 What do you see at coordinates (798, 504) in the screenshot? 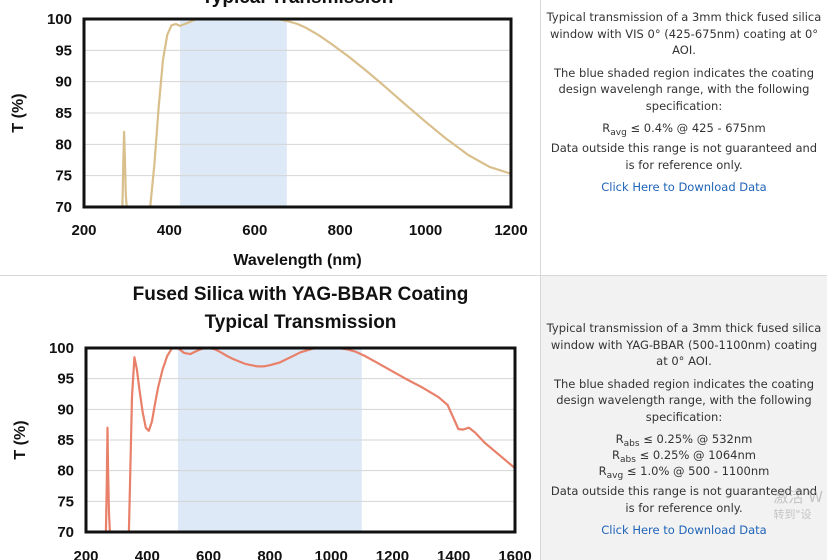
I see `activation-watermark: 激活 W 转到"设` at bounding box center [798, 504].